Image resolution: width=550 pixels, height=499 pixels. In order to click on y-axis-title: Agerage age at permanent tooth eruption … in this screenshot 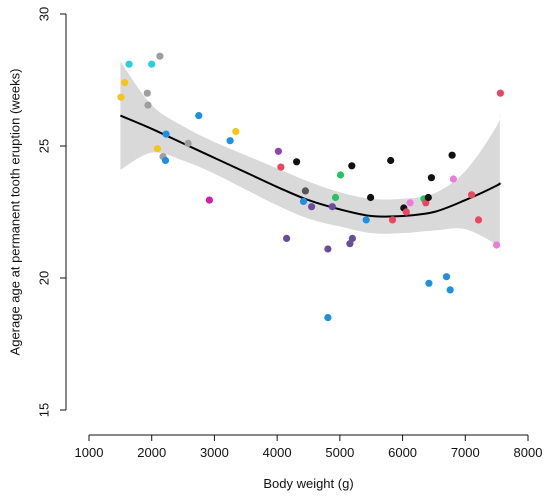, I will do `click(14, 212)`.